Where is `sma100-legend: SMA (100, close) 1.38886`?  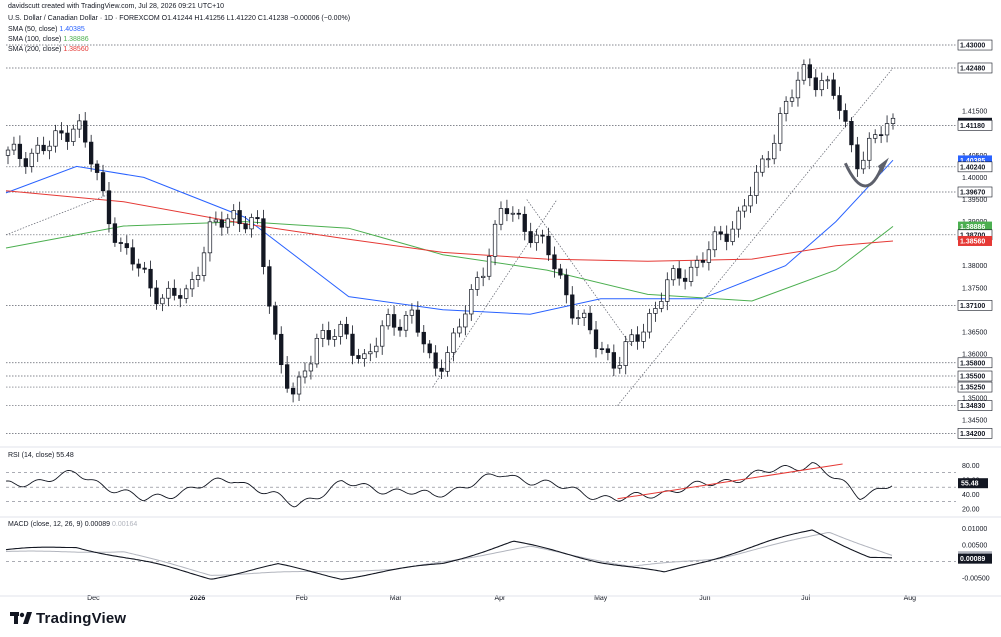 sma100-legend: SMA (100, close) 1.38886 is located at coordinates (48, 39).